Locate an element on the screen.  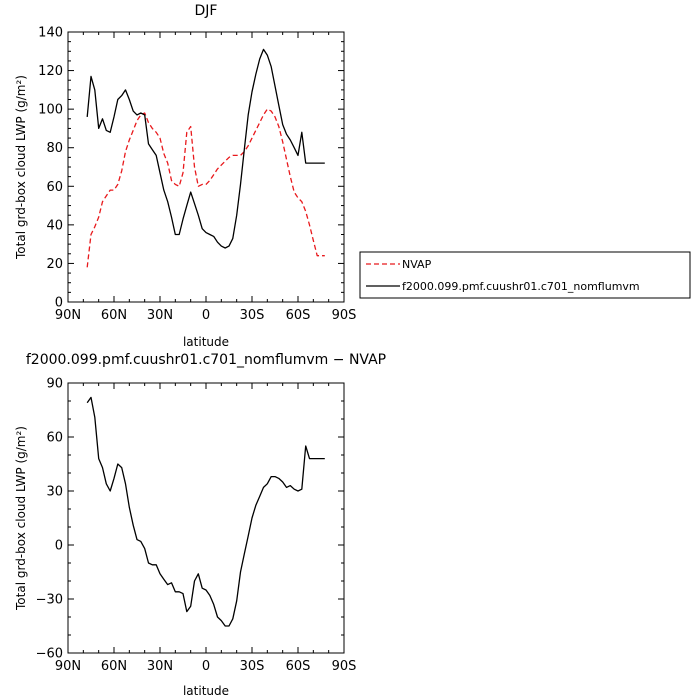
series-line-f2000-099-pmf-cuushr01-c701-nomflumvm is located at coordinates (205, 148).